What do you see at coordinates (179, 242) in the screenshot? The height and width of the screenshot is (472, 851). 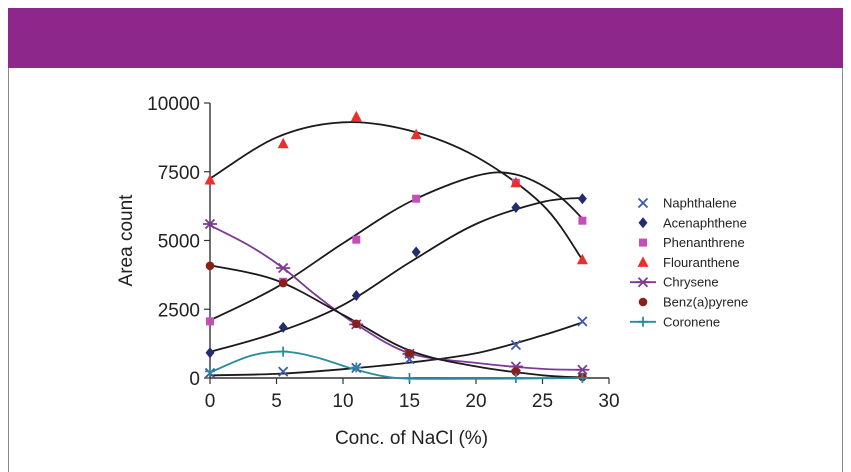 I see `y-tick-label: 5000` at bounding box center [179, 242].